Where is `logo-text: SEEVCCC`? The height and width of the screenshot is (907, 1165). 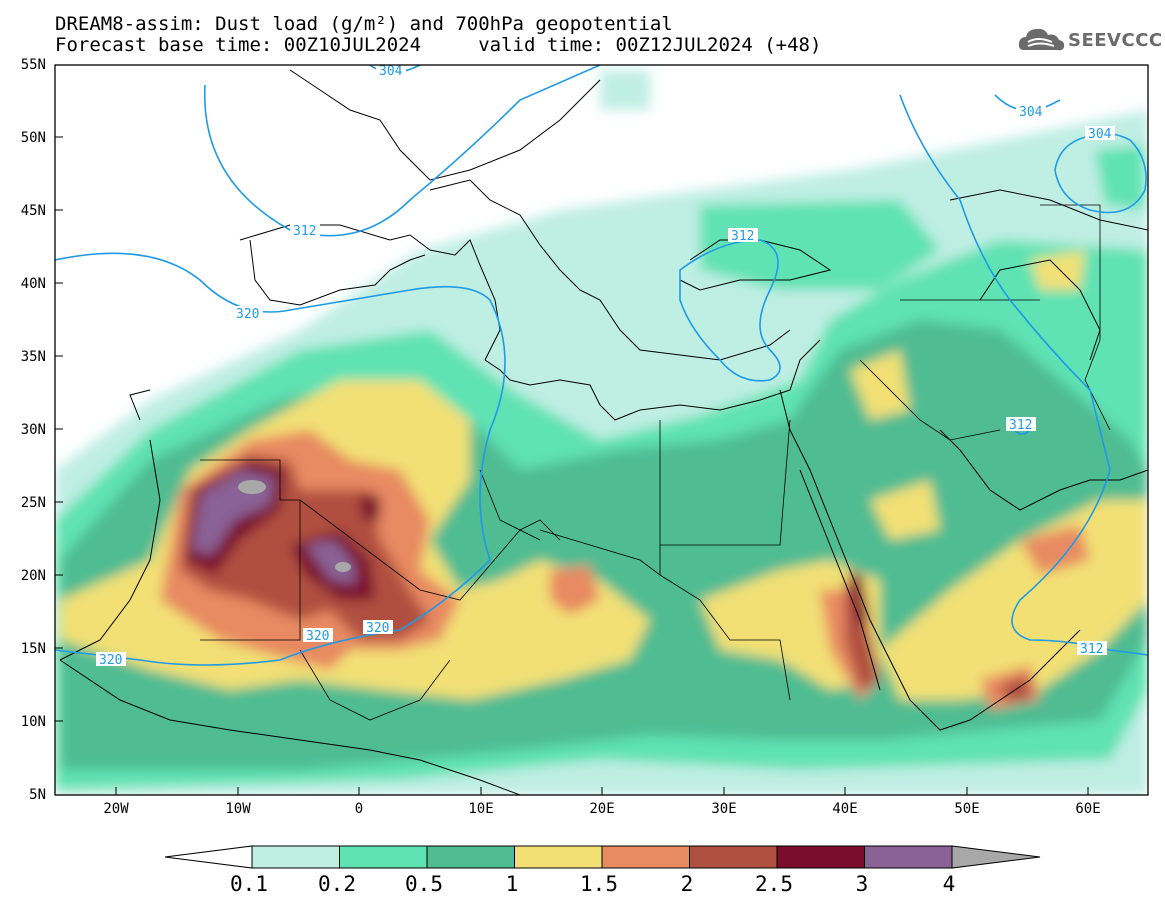 logo-text: SEEVCCC is located at coordinates (1115, 40).